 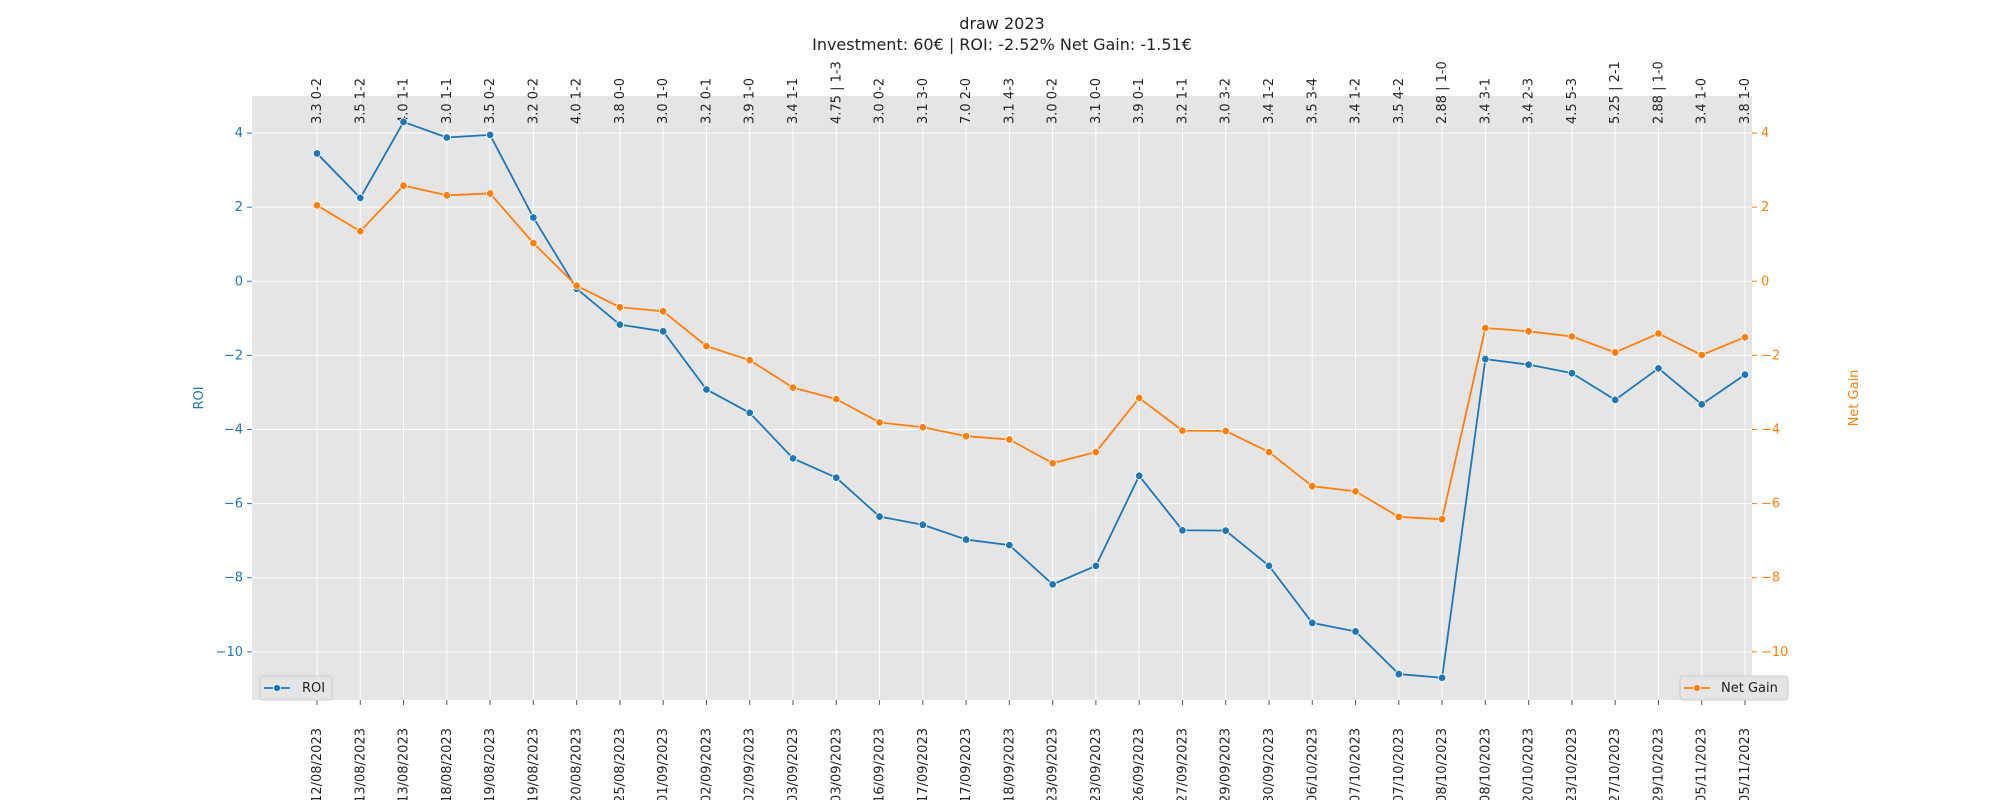 What do you see at coordinates (239, 281) in the screenshot?
I see `y-left-tick-label: 0` at bounding box center [239, 281].